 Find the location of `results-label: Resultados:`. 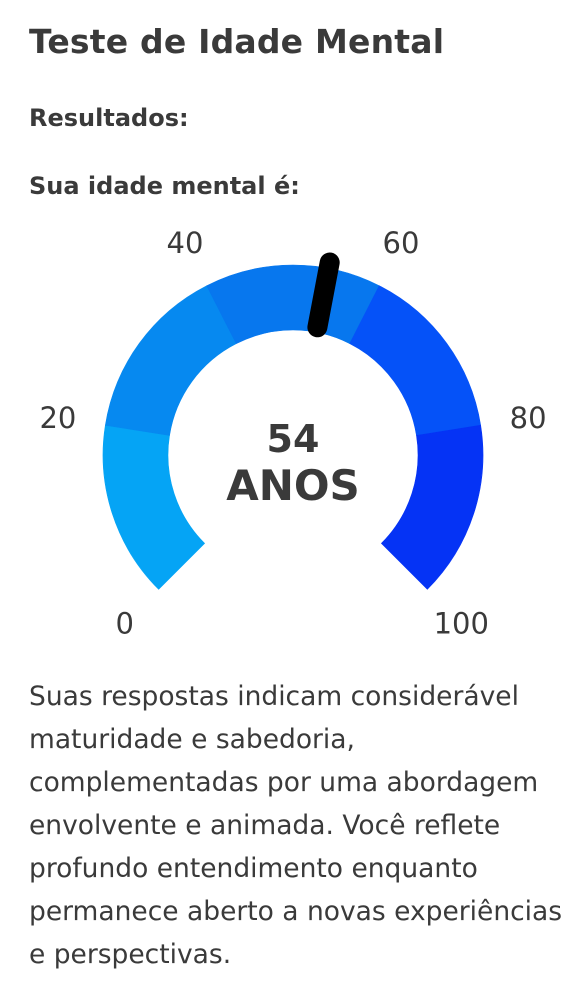

results-label: Resultados: is located at coordinates (109, 118).